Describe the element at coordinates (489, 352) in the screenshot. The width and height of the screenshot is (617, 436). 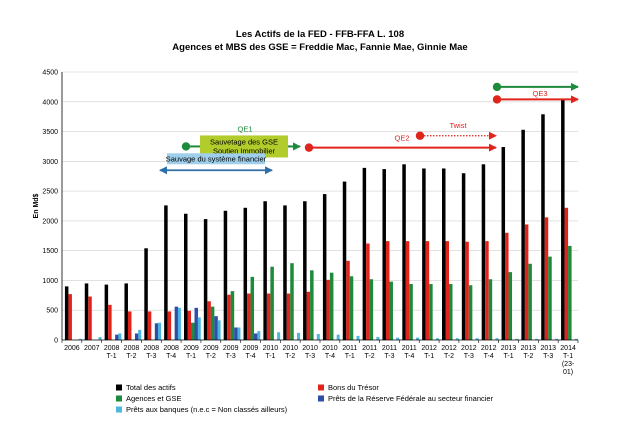
I see `x-tick-label: 2012 T-4` at that location.